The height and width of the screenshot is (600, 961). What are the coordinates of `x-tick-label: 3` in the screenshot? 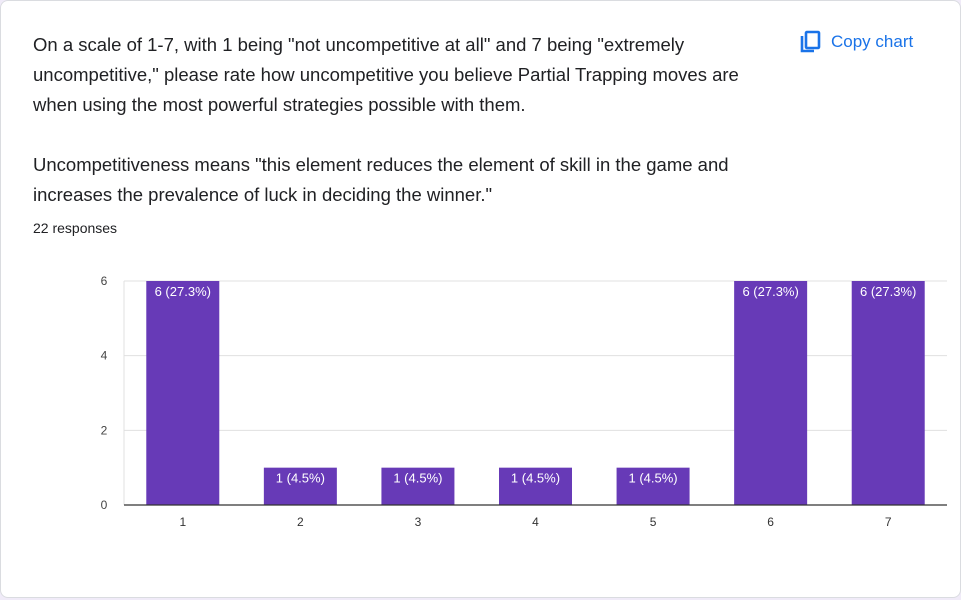 It's located at (418, 522).